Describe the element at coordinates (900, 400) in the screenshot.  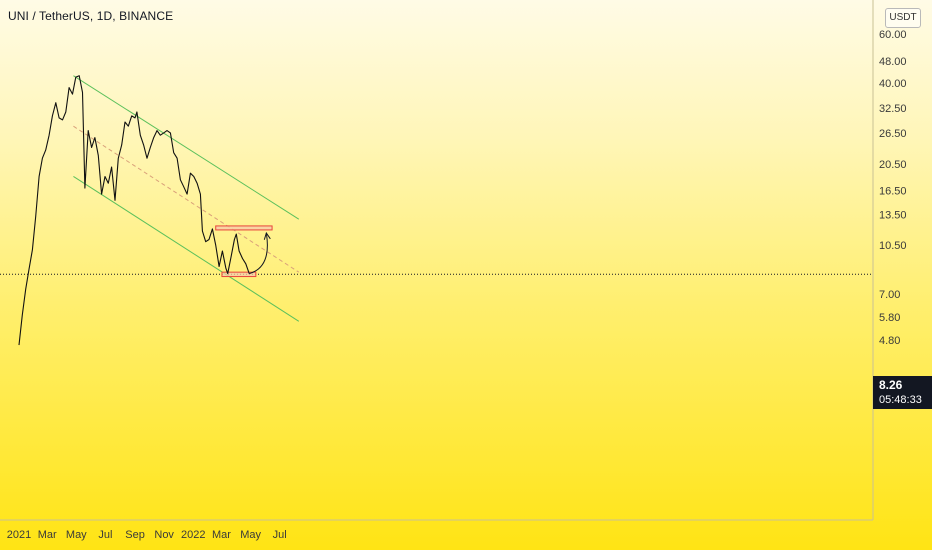
I see `bar-countdown: 05:48:33` at that location.